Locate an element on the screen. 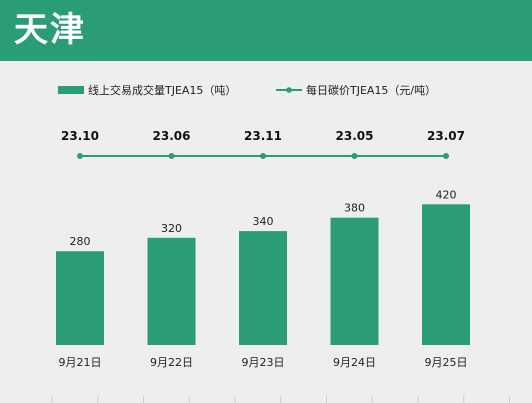 The height and width of the screenshot is (403, 532). x-axis: 9月21日 9月22日 9月23日 9月24日 9月25日 is located at coordinates (280, 379).